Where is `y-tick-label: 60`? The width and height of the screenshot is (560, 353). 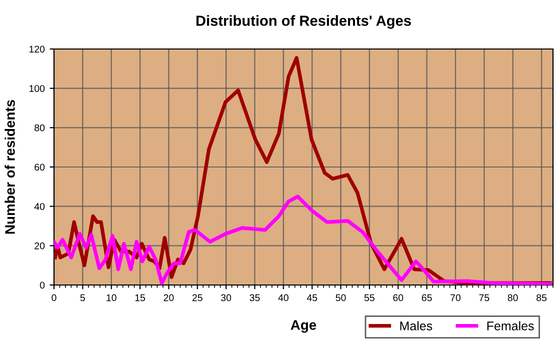 y-tick-label: 60 is located at coordinates (39, 167).